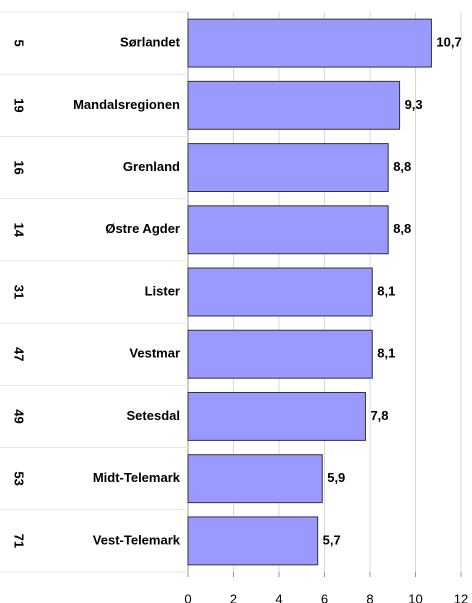 Image resolution: width=472 pixels, height=603 pixels. Describe the element at coordinates (461, 597) in the screenshot. I see `x-tick-label: 12` at that location.